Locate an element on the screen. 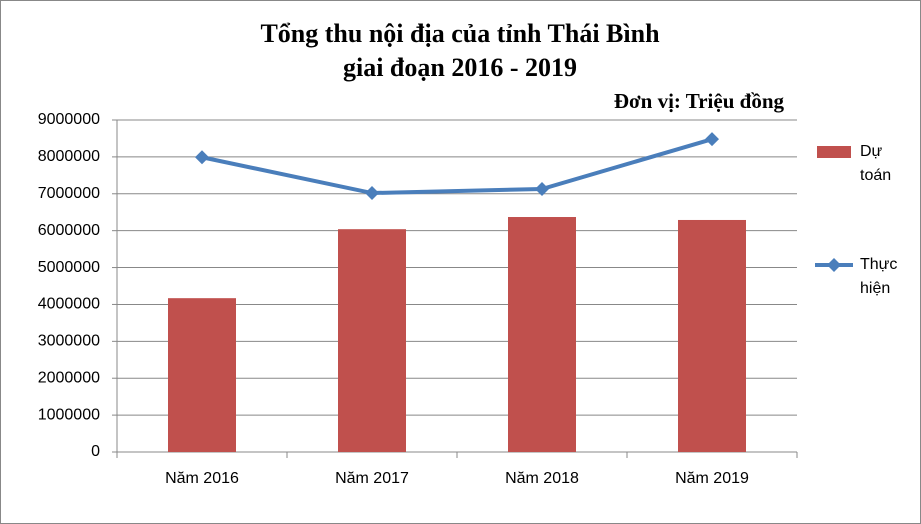  y-tick-label: 9000000 is located at coordinates (69, 119).